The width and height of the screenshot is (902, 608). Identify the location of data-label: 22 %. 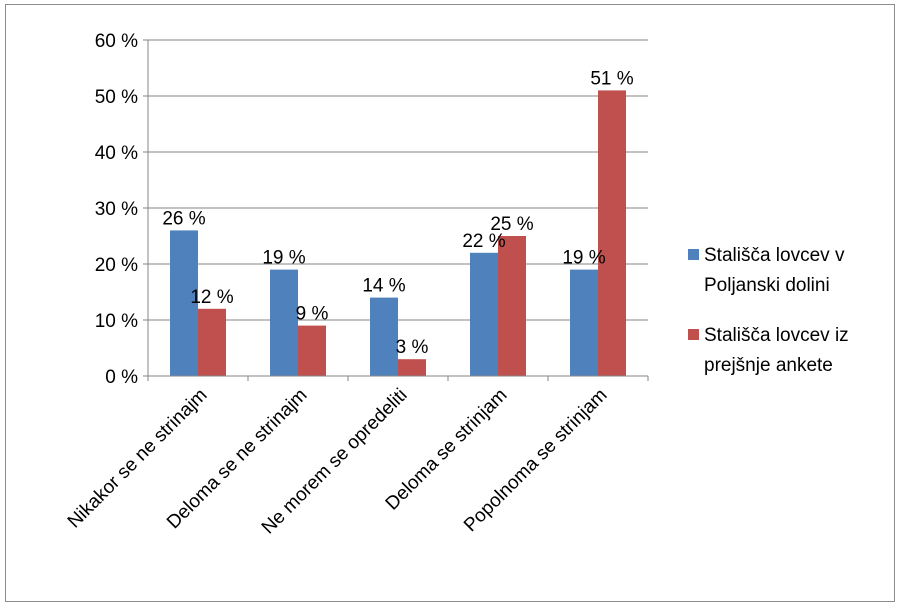
(483, 241).